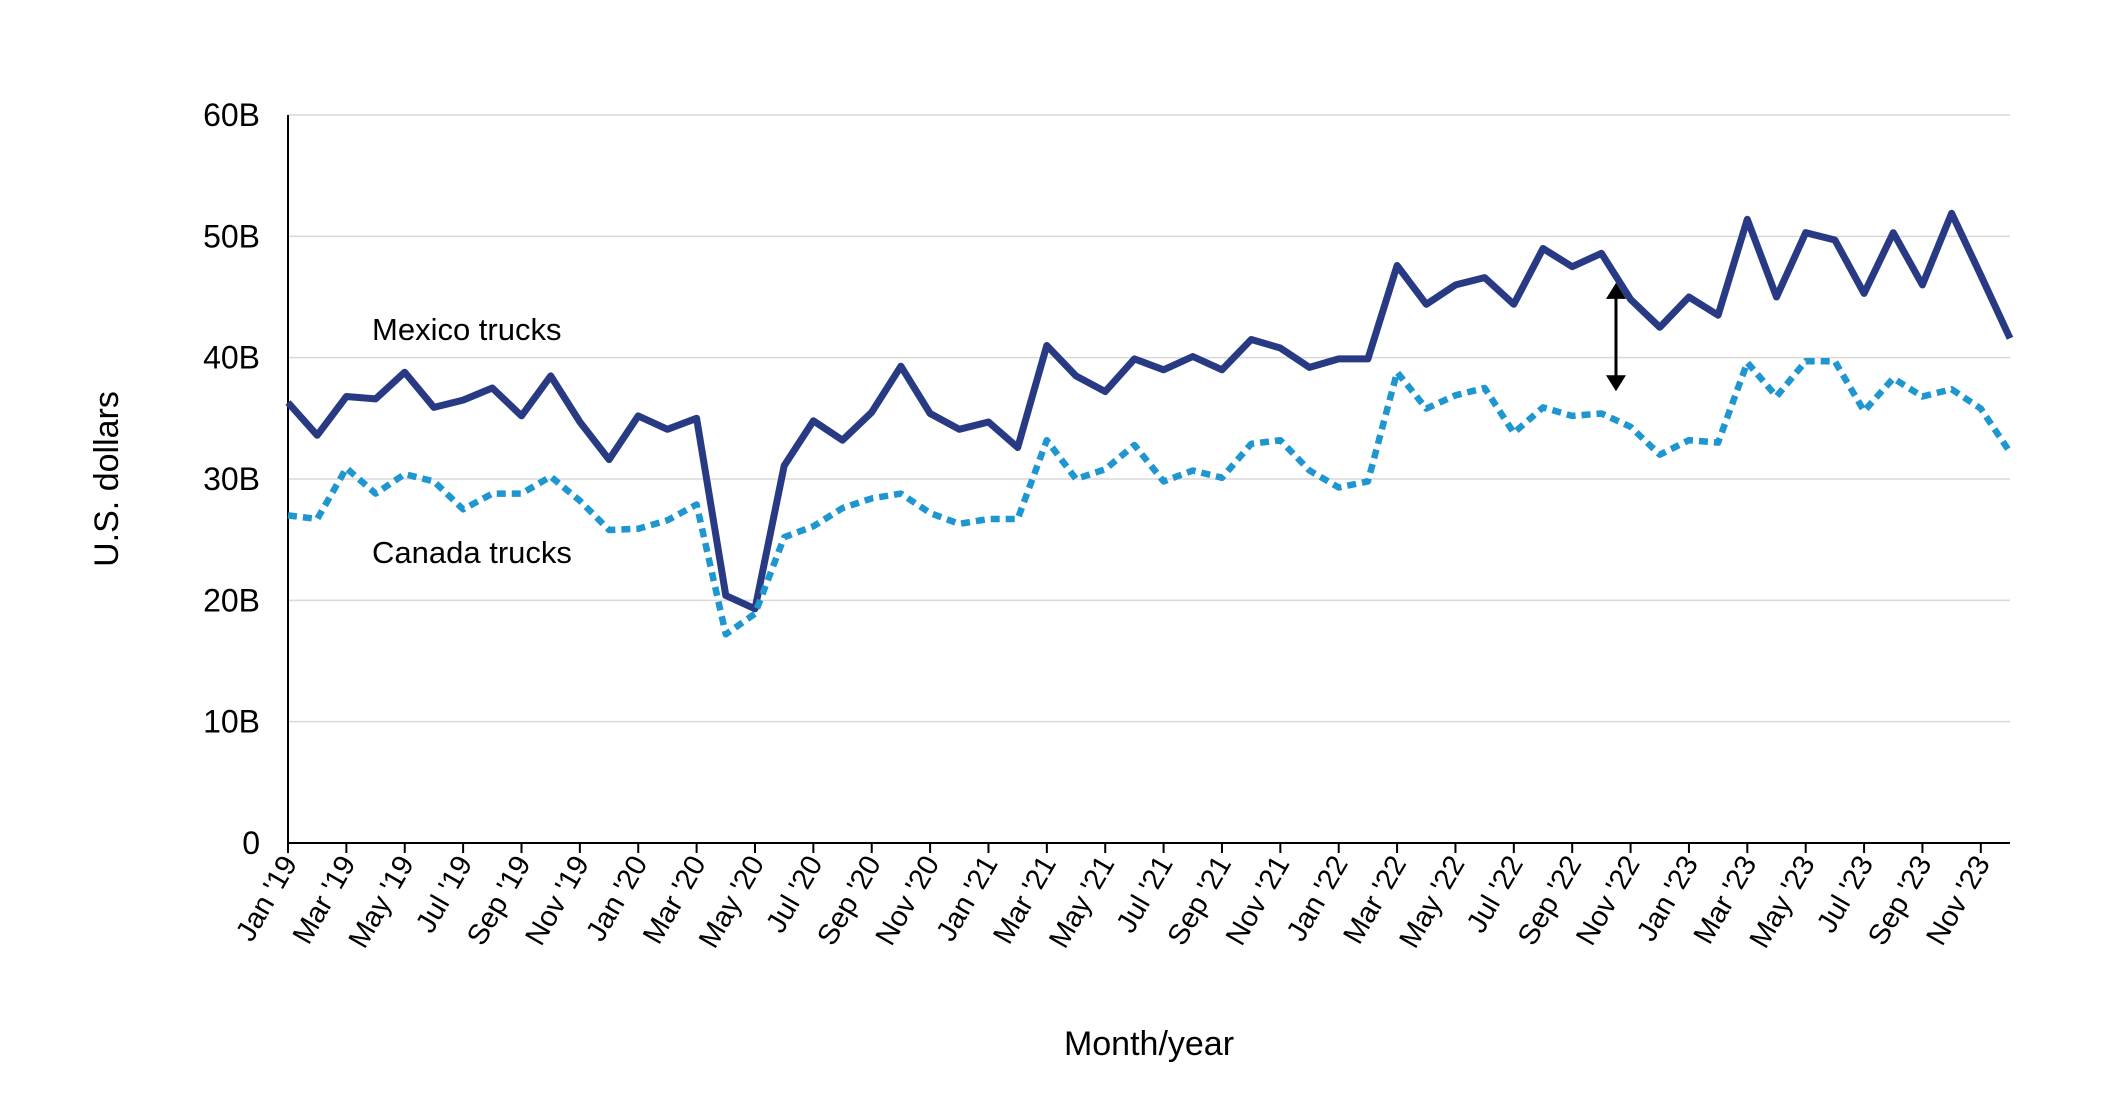  What do you see at coordinates (1615, 290) in the screenshot?
I see `arrow-head-up` at bounding box center [1615, 290].